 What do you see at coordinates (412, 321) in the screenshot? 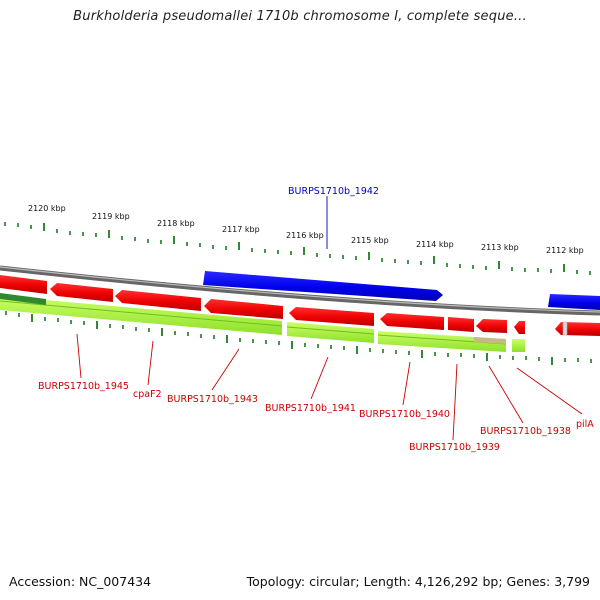
I see `gene-burps1710b-1940` at bounding box center [412, 321].